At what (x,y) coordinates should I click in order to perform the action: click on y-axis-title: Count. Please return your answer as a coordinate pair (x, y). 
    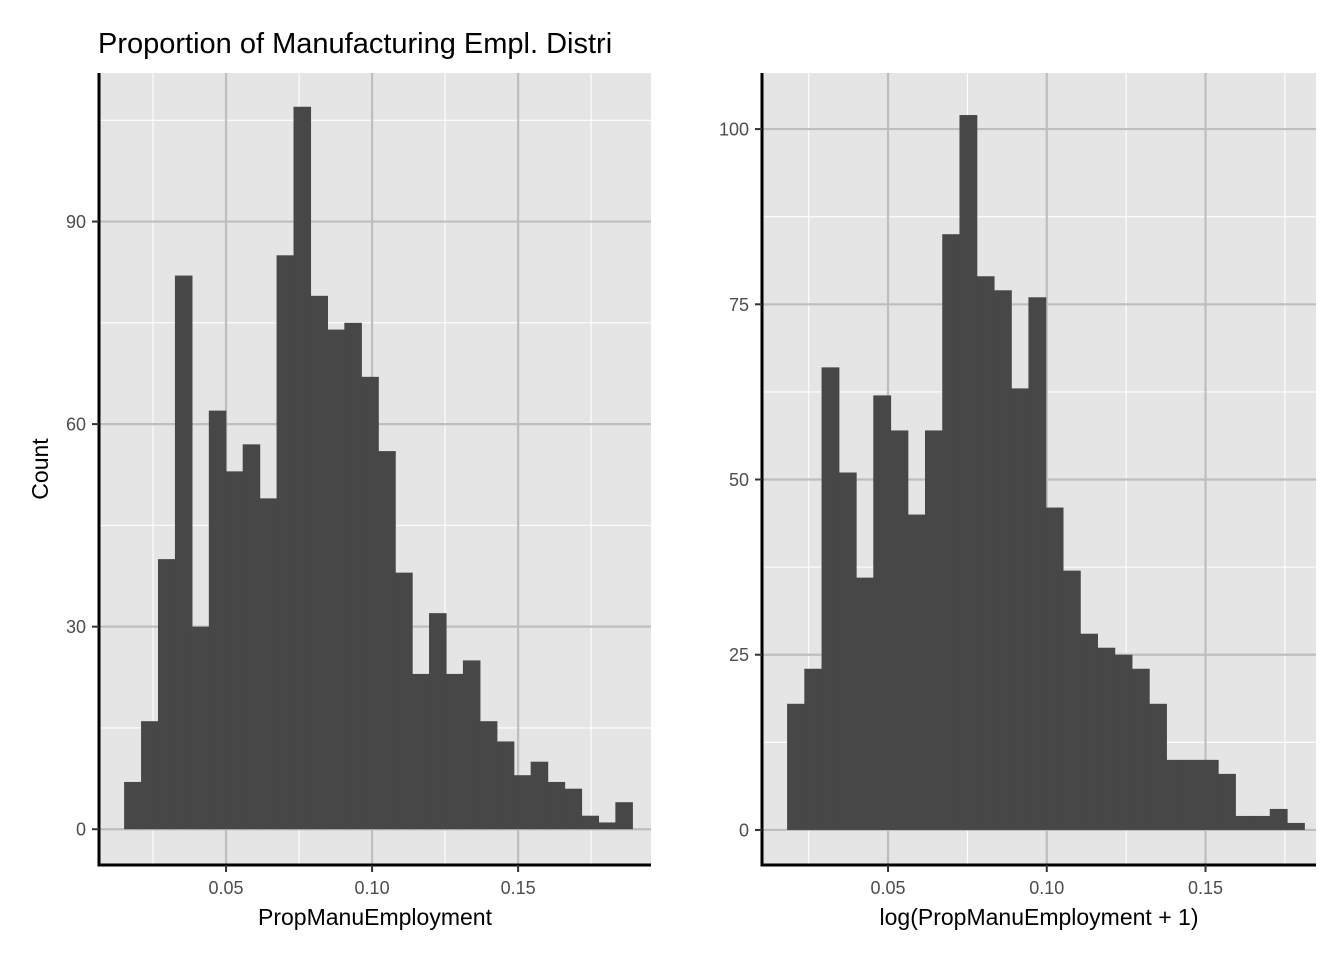
    Looking at the image, I should click on (40, 469).